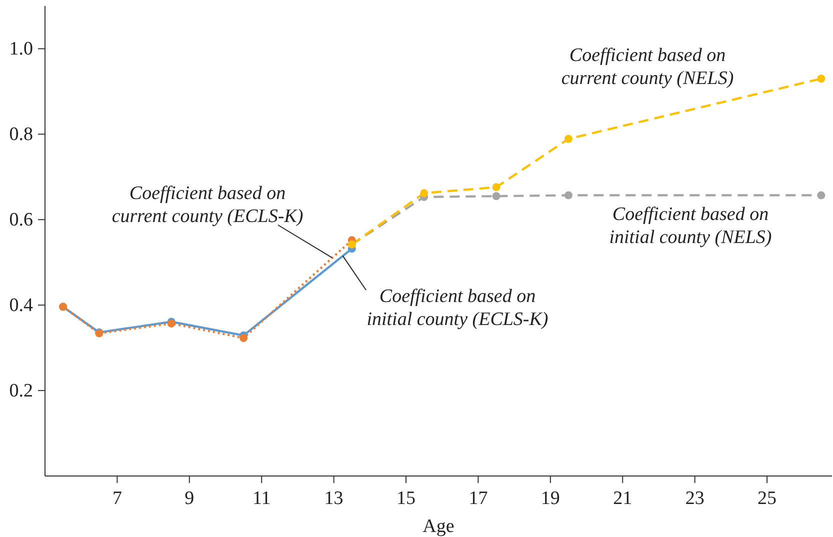 Image resolution: width=833 pixels, height=537 pixels. What do you see at coordinates (207, 205) in the screenshot?
I see `annotation: Coefficient based on current county (ECLS-K)` at bounding box center [207, 205].